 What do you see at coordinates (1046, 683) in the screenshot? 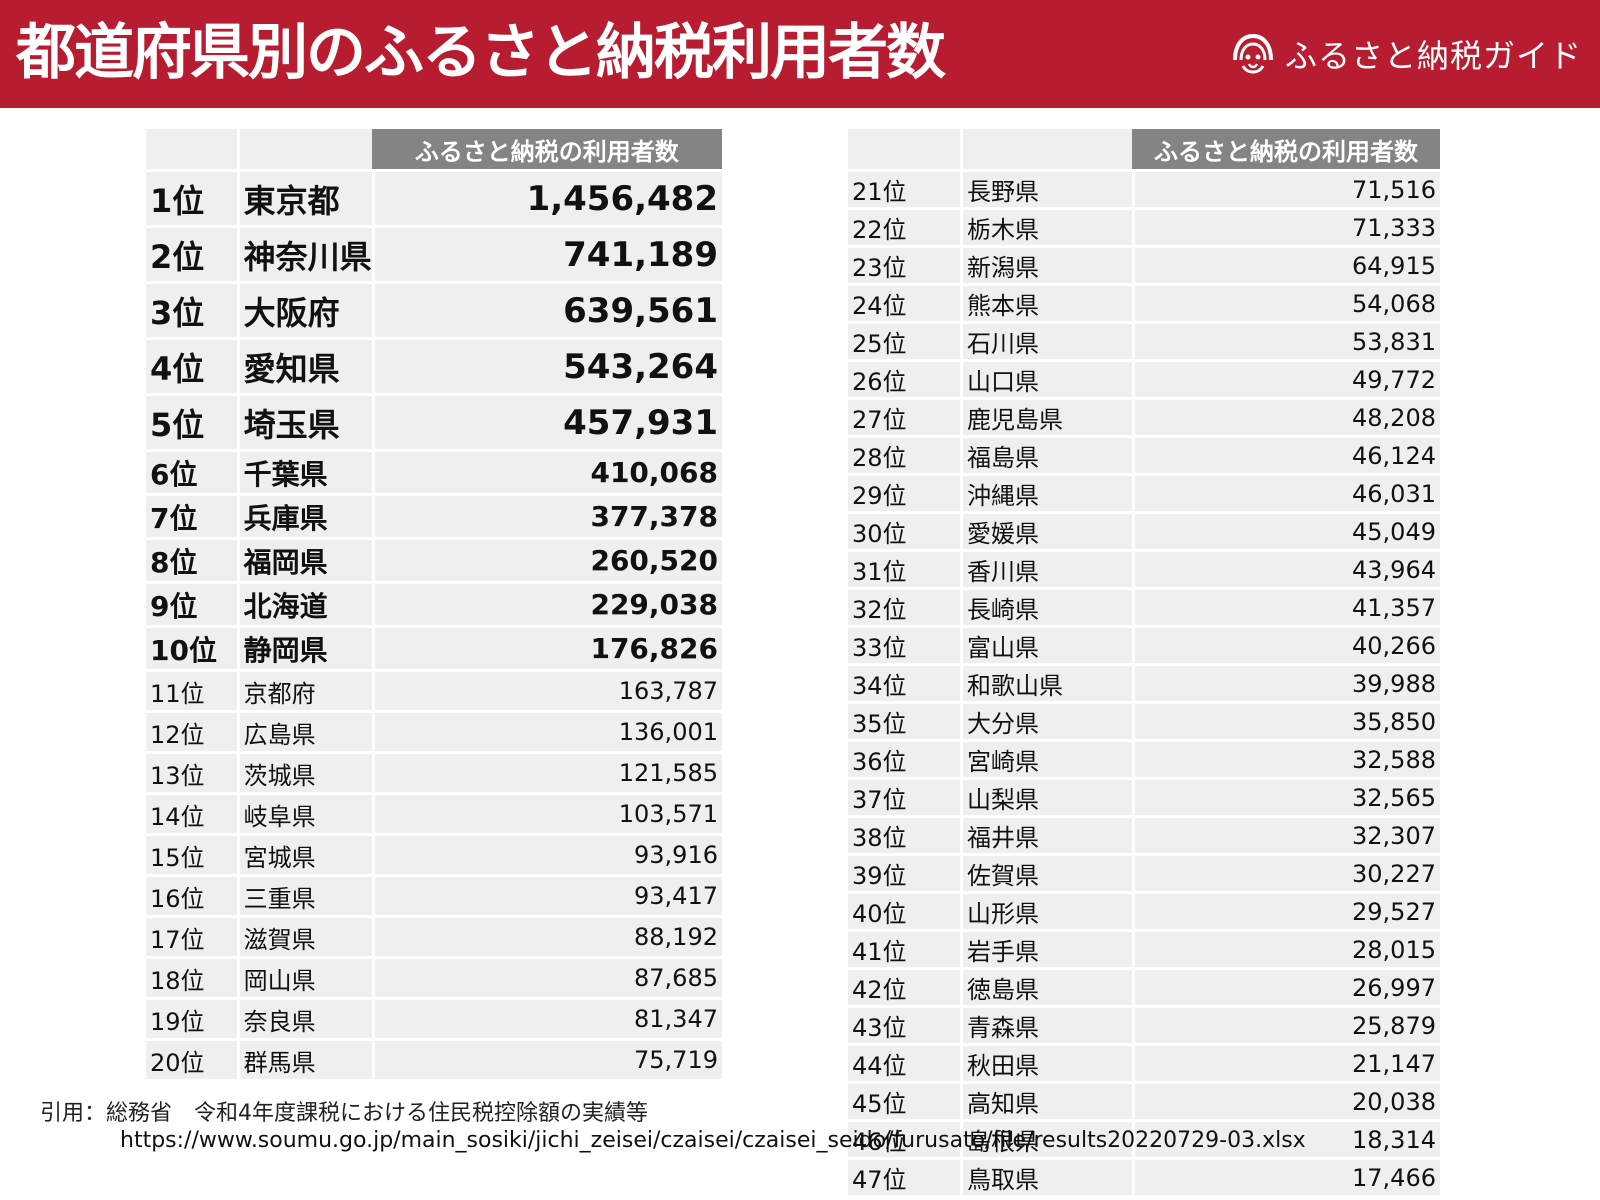
I see `prefecture-cell: 和歌山県` at bounding box center [1046, 683].